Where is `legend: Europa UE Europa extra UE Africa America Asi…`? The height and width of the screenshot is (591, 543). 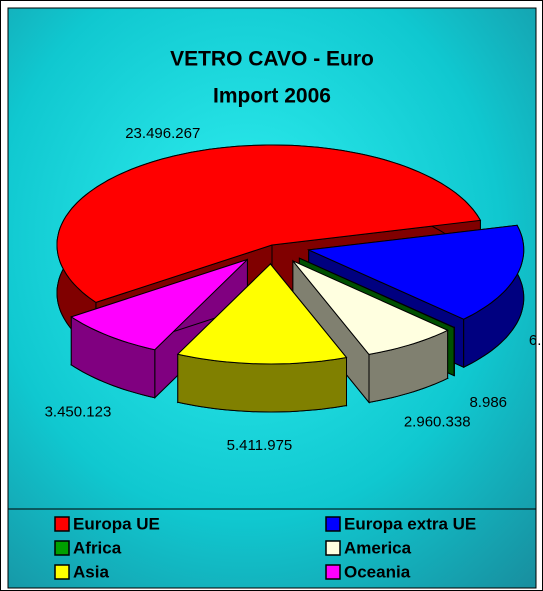 legend: Europa UE Europa extra UE Africa America Asi… is located at coordinates (265, 547).